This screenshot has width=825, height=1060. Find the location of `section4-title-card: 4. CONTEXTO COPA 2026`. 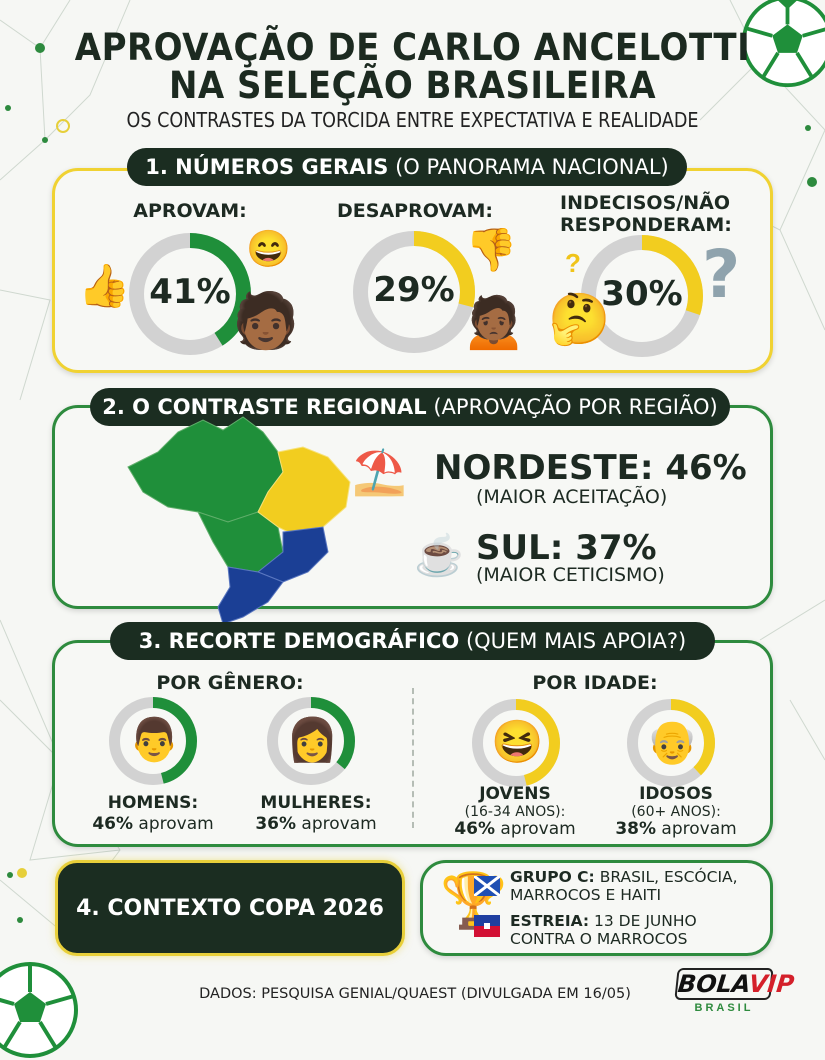

section4-title-card: 4. CONTEXTO COPA 2026 is located at coordinates (230, 908).